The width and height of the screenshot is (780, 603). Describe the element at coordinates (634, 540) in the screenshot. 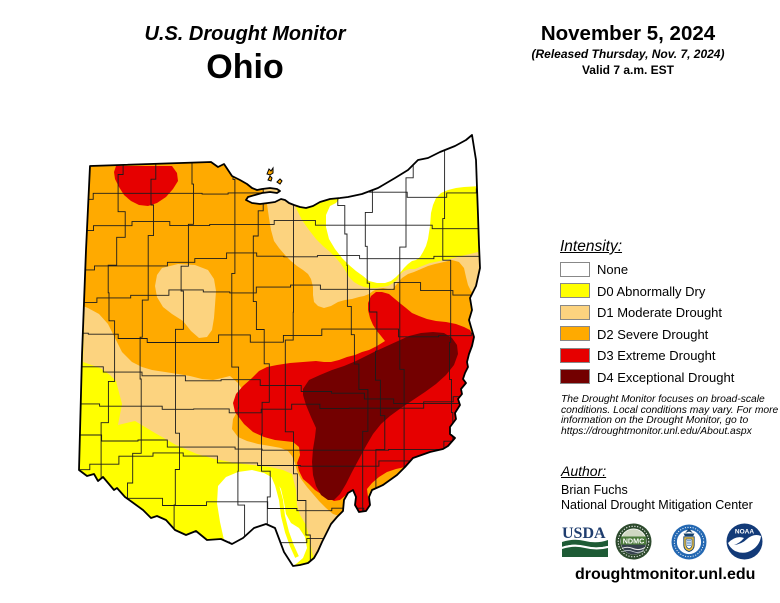

I see `svg-text: NDMC` at that location.